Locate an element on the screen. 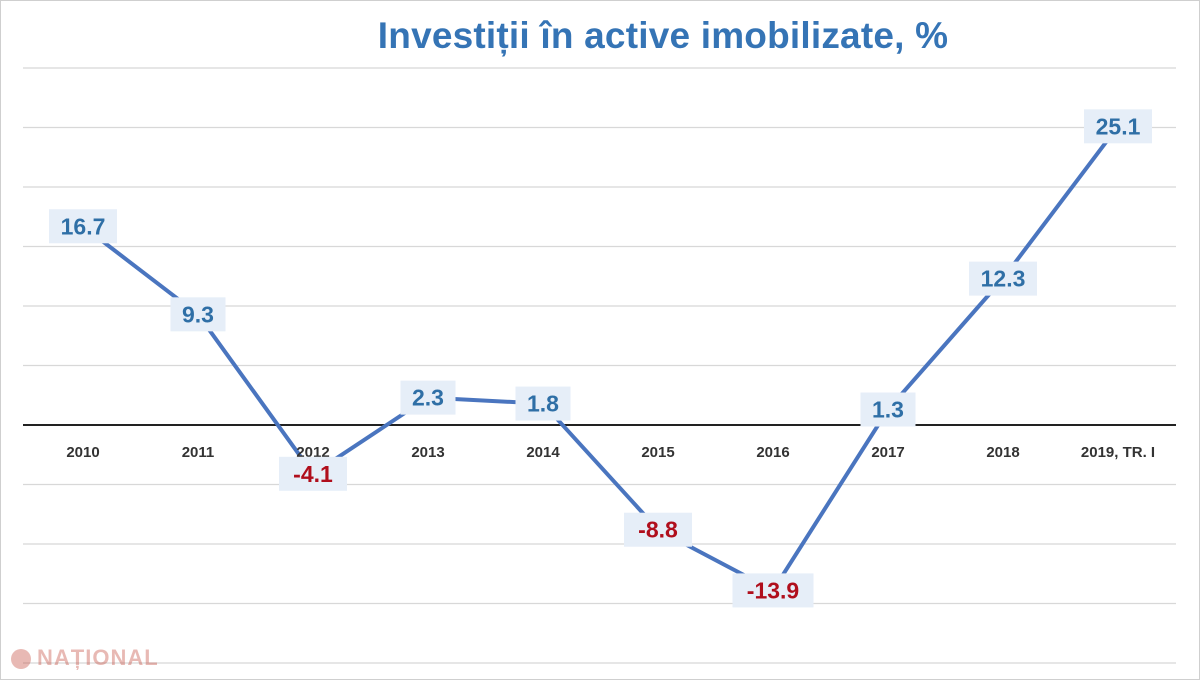 The height and width of the screenshot is (680, 1200). chart-title: Investiții în active imobilizate, % is located at coordinates (663, 35).